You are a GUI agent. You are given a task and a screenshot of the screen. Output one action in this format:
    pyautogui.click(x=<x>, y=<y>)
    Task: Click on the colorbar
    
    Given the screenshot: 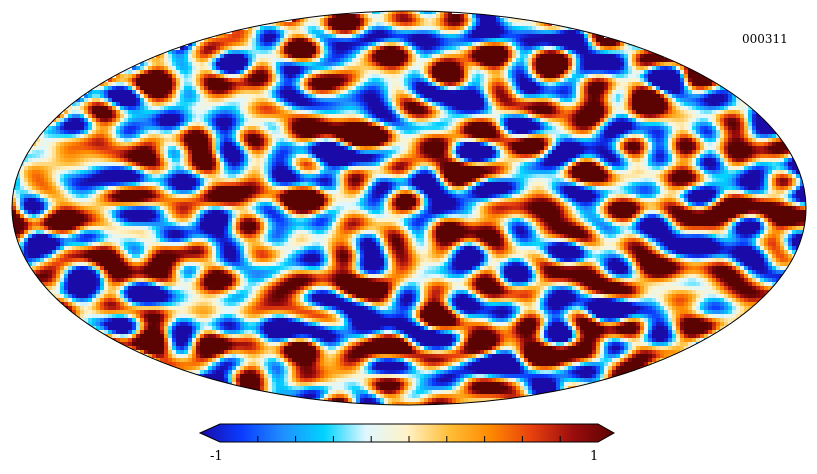 What is the action you would take?
    pyautogui.click(x=407, y=433)
    